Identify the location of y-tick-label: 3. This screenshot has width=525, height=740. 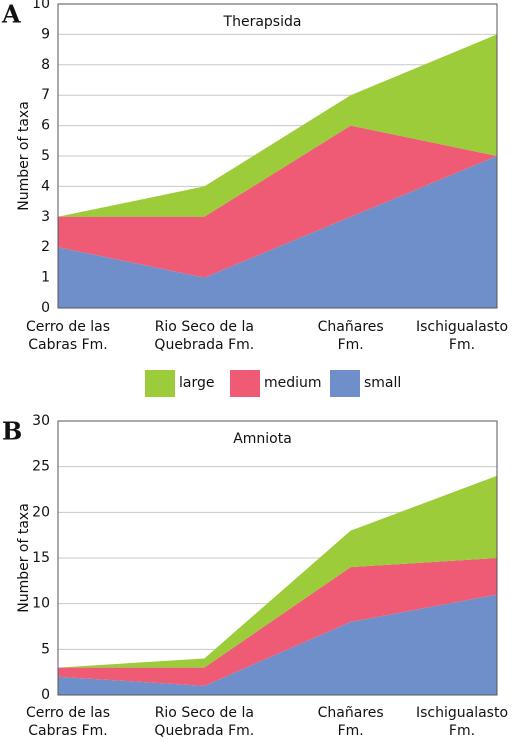
(45, 217).